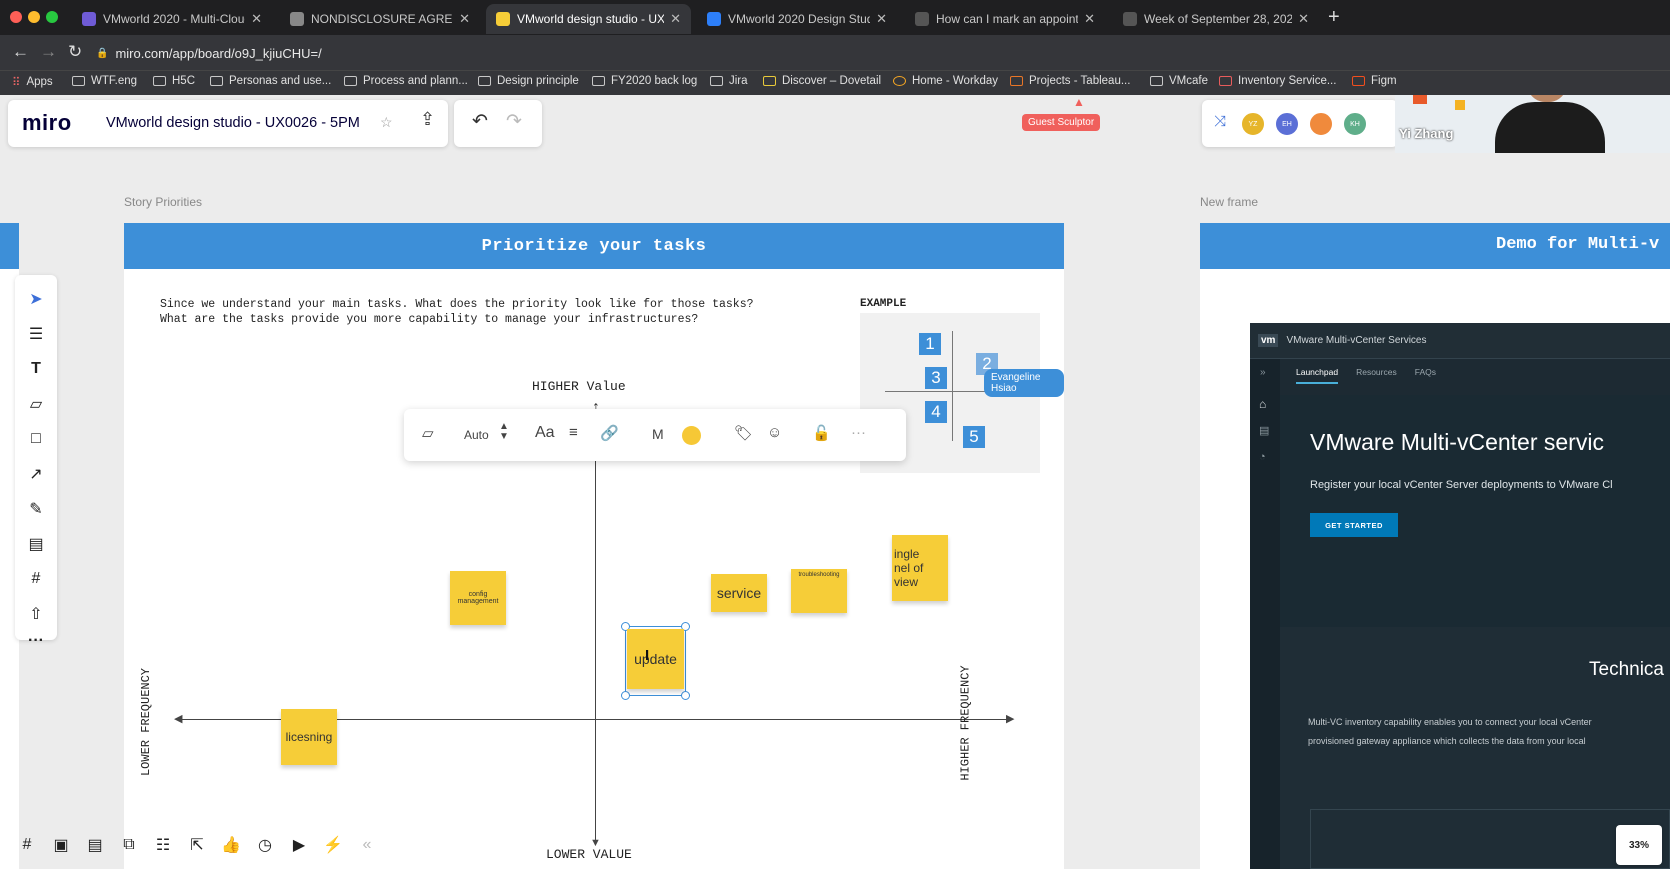 This screenshot has width=1670, height=869. I want to click on more-tools-icon: ···, so click(36, 640).